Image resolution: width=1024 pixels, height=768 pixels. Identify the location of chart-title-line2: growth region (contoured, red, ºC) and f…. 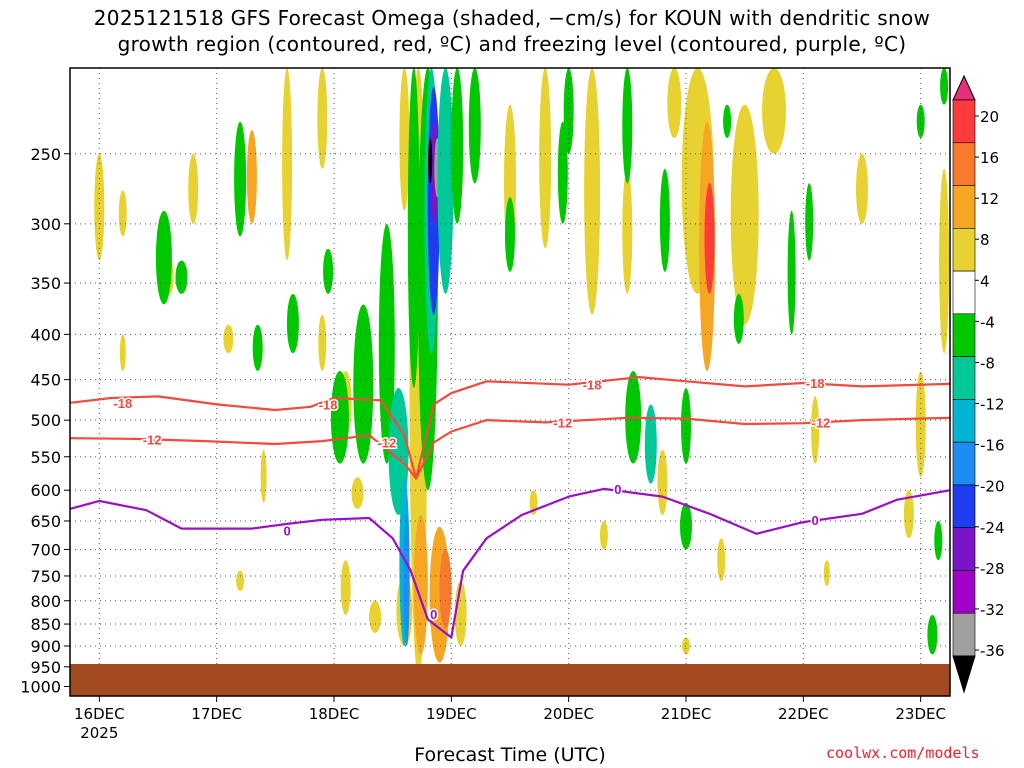
(512, 44).